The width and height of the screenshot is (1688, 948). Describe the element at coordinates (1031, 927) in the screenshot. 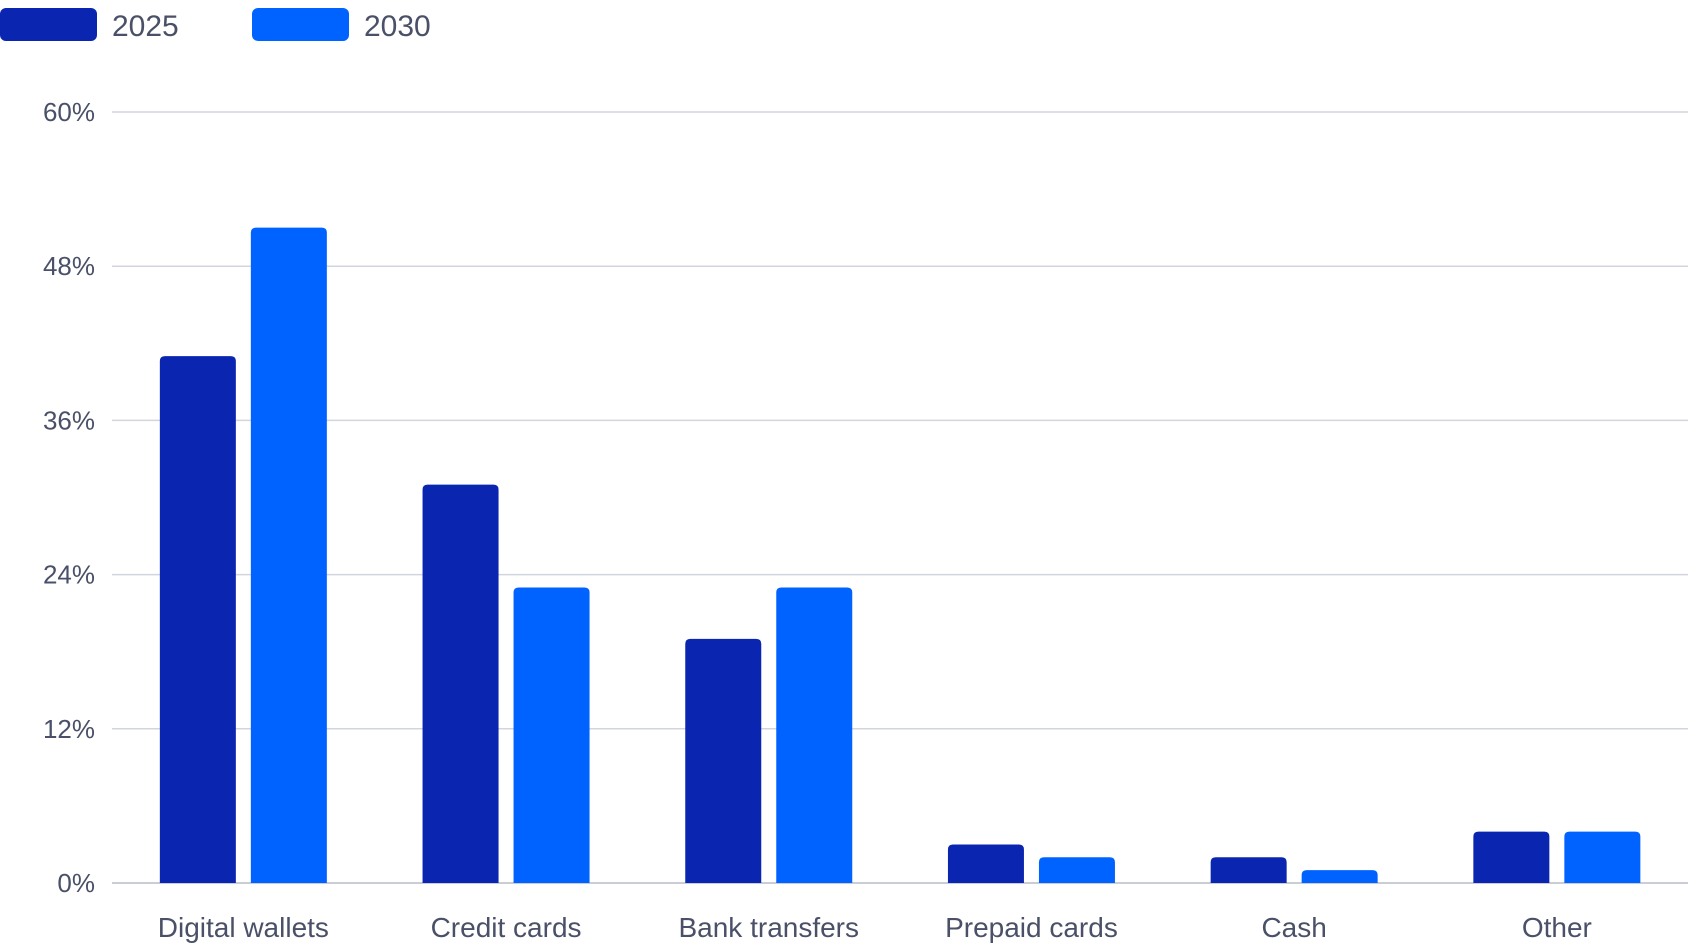

I see `x-tick-label: Prepaid cards` at that location.